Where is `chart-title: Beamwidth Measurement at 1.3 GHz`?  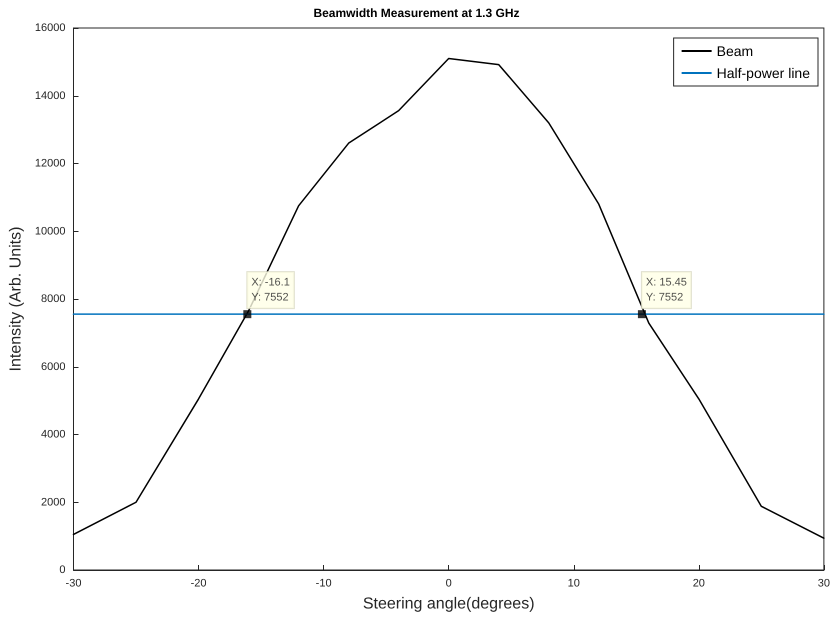 chart-title: Beamwidth Measurement at 1.3 GHz is located at coordinates (416, 13).